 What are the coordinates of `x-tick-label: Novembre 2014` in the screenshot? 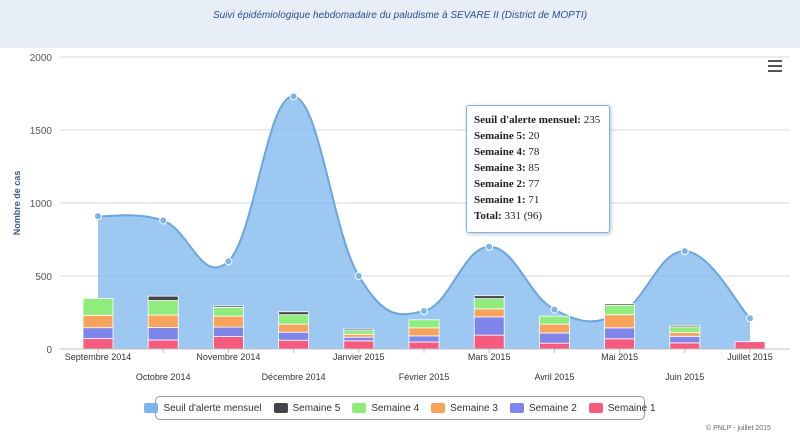 It's located at (228, 357).